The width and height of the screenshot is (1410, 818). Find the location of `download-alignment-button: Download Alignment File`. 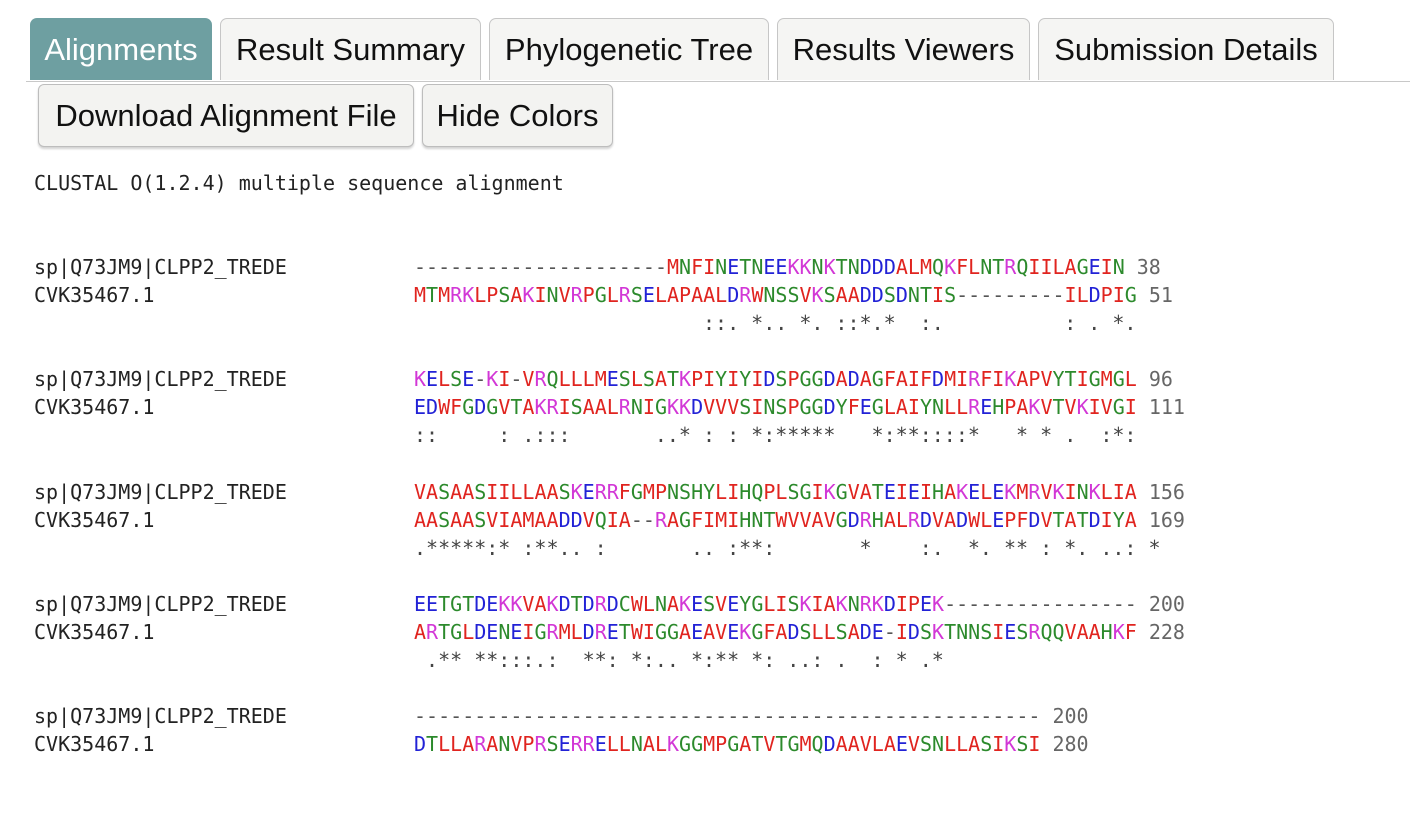

download-alignment-button: Download Alignment File is located at coordinates (226, 115).